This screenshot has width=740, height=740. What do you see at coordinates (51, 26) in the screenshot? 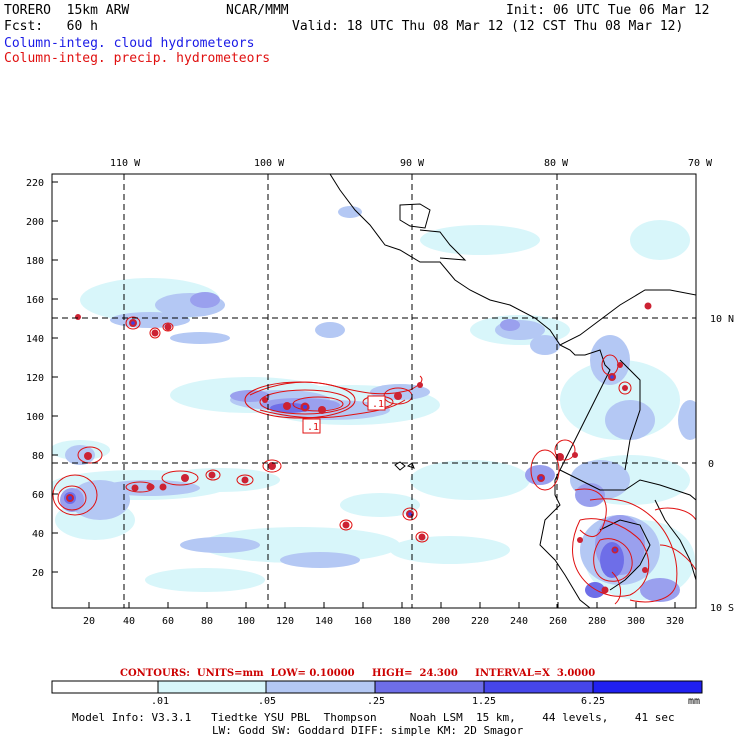
I see `forecast-hour: Fcst: 60 h` at bounding box center [51, 26].